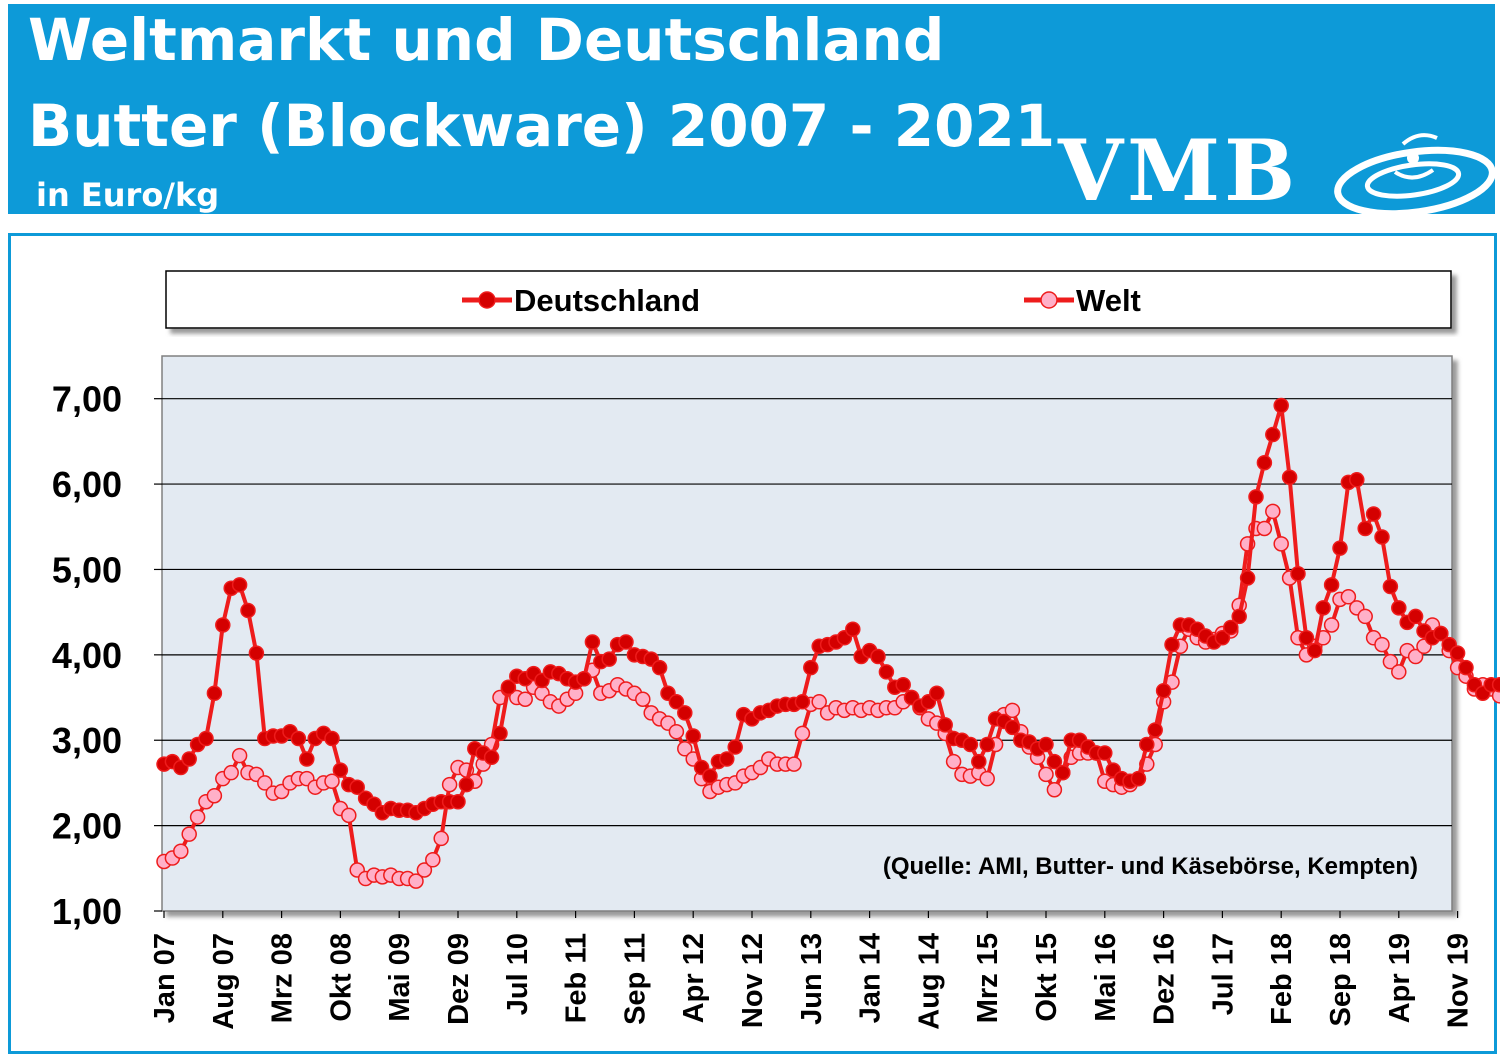 The height and width of the screenshot is (1058, 1500). What do you see at coordinates (1341, 980) in the screenshot?
I see `x-tick-label: Sep 18` at bounding box center [1341, 980].